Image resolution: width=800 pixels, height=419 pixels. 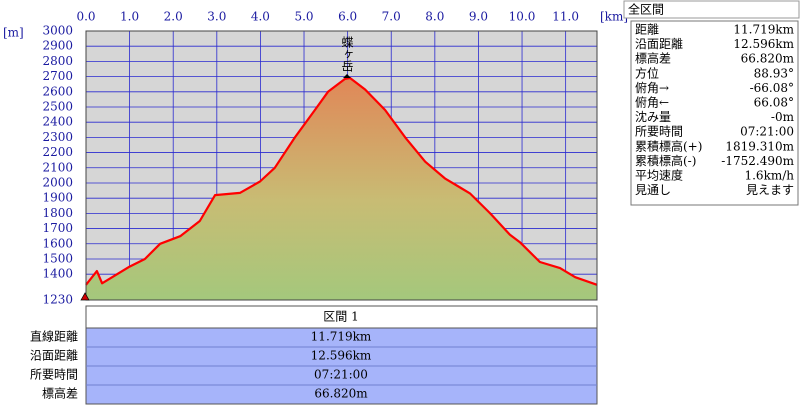 I want to click on y-tick-label: 3000, so click(x=57, y=31).